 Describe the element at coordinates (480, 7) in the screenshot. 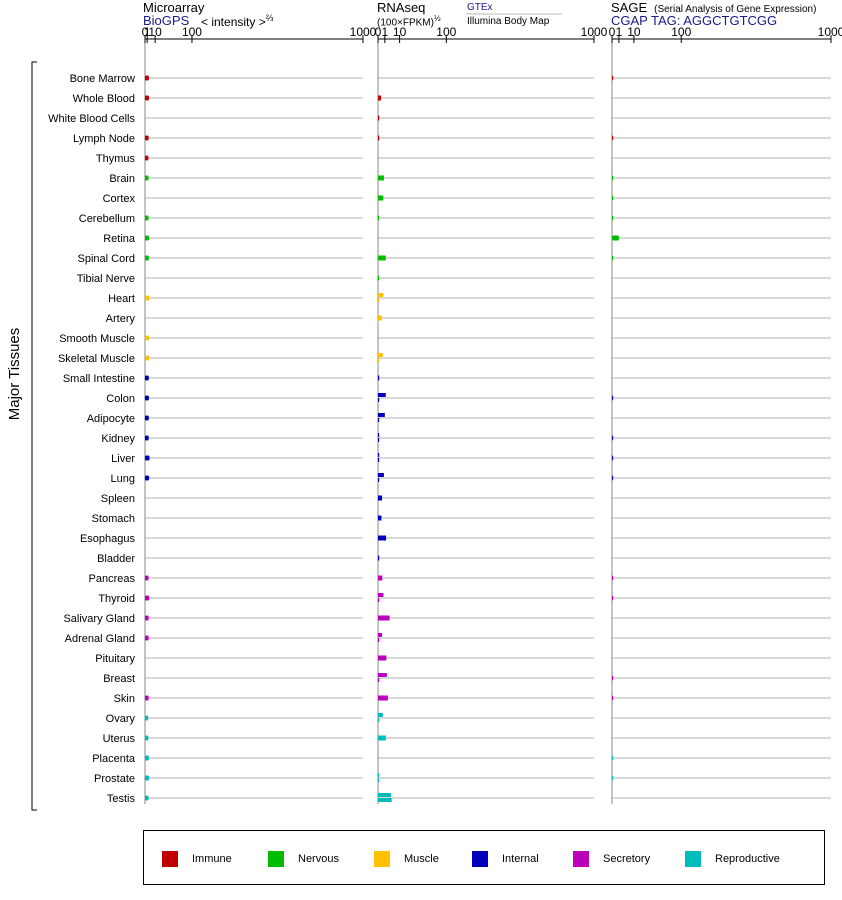

I see `rnaseq-source-gtex: GTEx` at that location.